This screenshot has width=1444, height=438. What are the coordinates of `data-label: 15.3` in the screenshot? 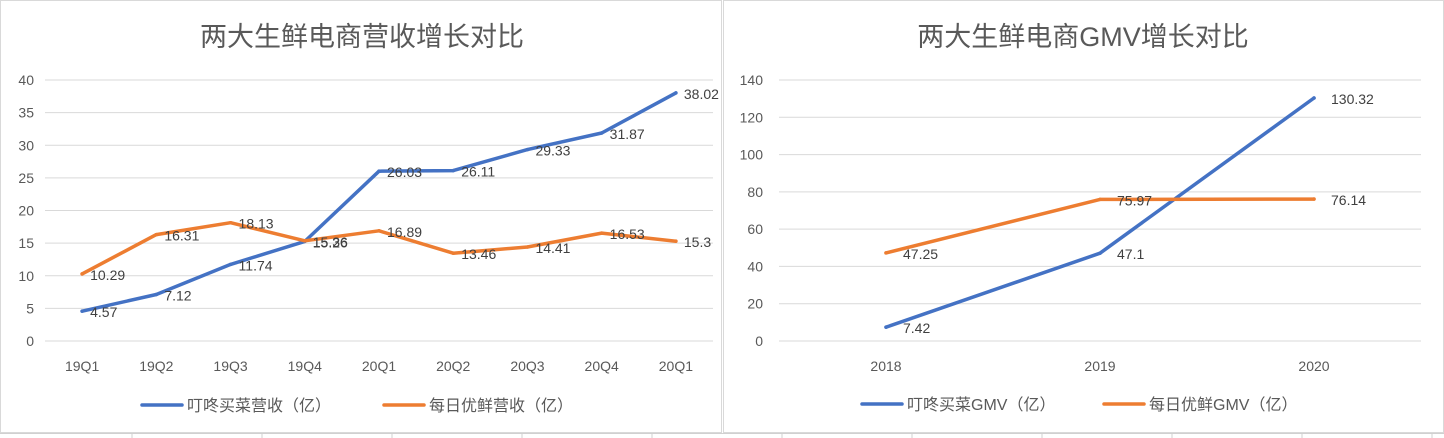 It's located at (697, 242).